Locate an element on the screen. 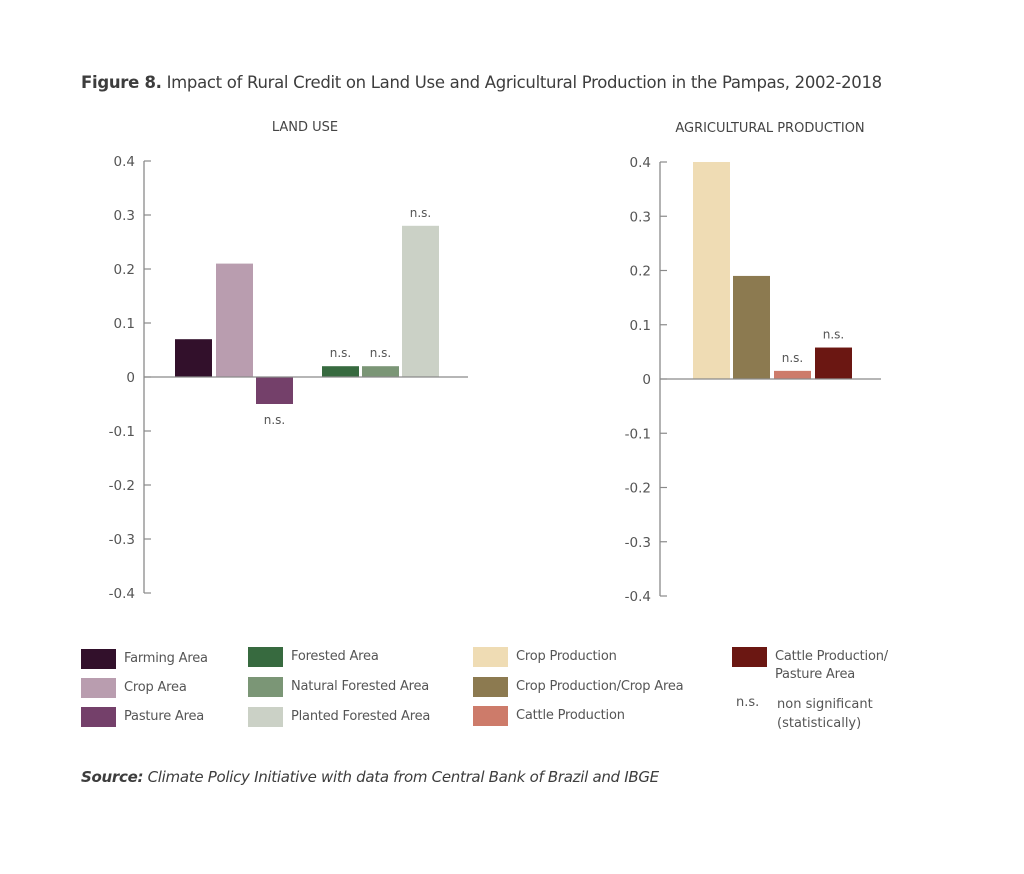 The height and width of the screenshot is (874, 1024). legend-item-cattle-production: Cattle Production is located at coordinates (549, 716).